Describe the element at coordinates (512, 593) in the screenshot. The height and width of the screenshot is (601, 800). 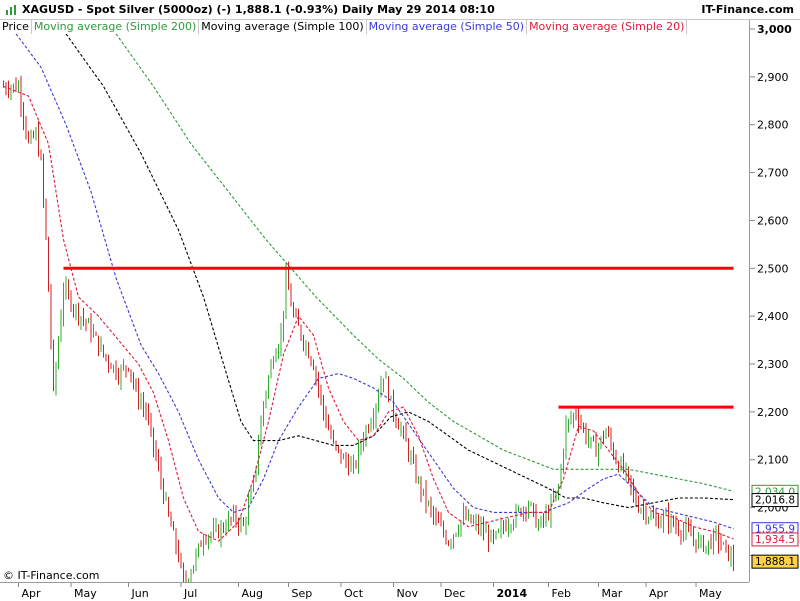
I see `x-tick-label: 2014` at that location.